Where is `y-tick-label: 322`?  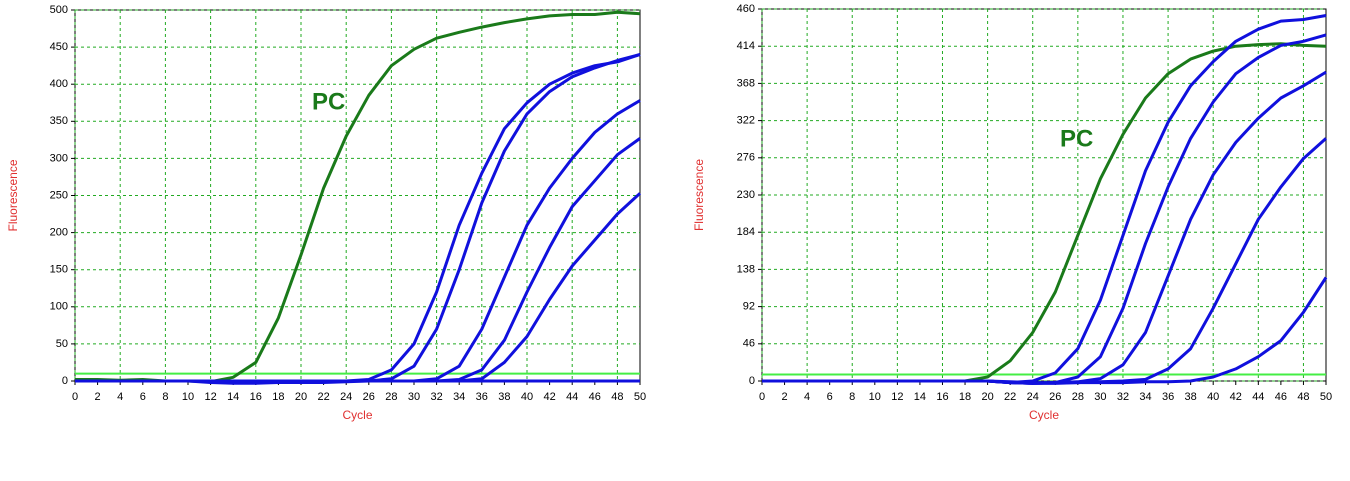
y-tick-label: 322 is located at coordinates (746, 121).